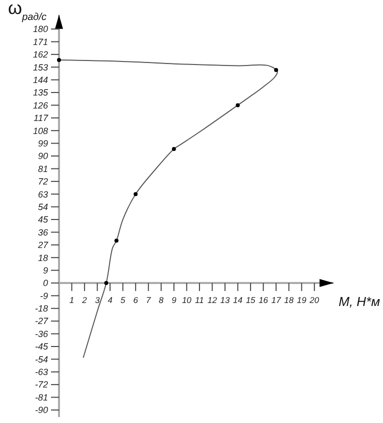 This screenshot has width=383, height=423. I want to click on y-tick-label: 144, so click(40, 79).